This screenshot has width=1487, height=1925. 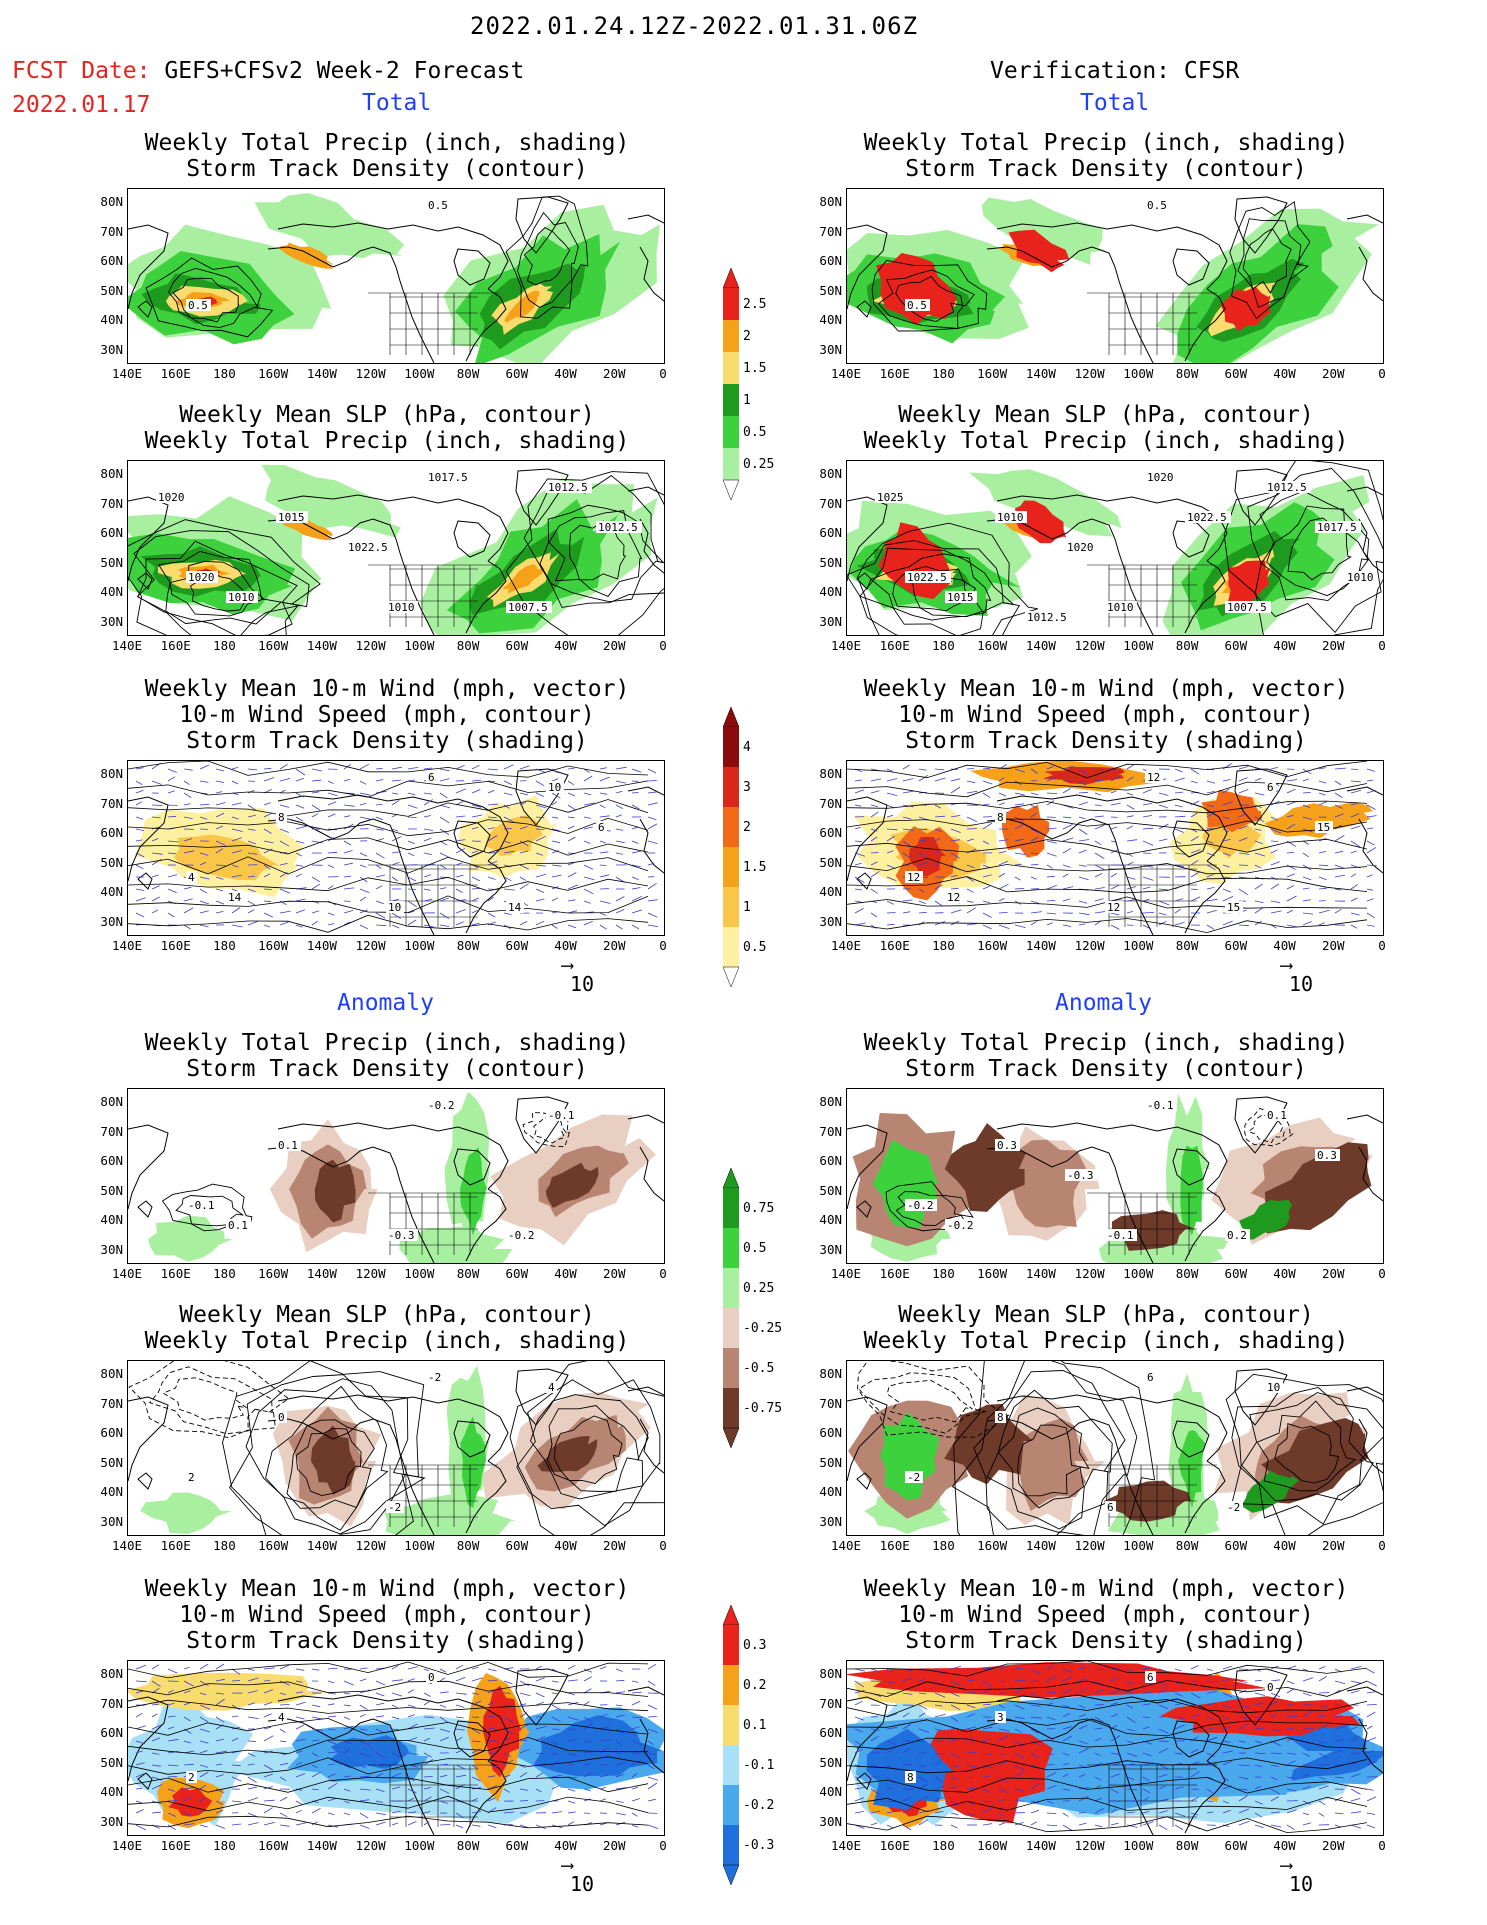 I want to click on lat-label: 30N, so click(x=830, y=1521).